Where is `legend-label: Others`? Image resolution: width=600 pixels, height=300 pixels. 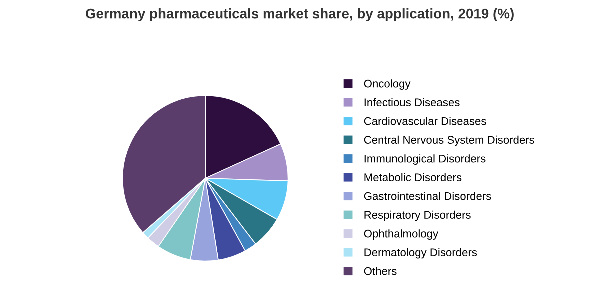 legend-label: Others is located at coordinates (380, 271).